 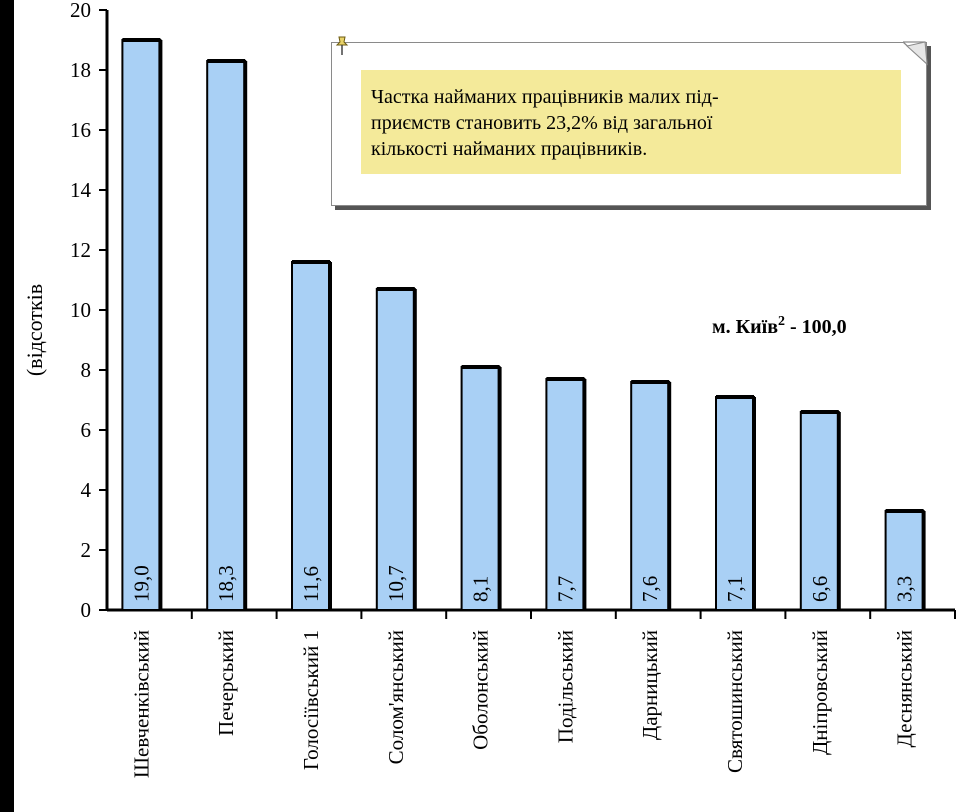 What do you see at coordinates (820, 692) in the screenshot?
I see `category-label: Дніпровський` at bounding box center [820, 692].